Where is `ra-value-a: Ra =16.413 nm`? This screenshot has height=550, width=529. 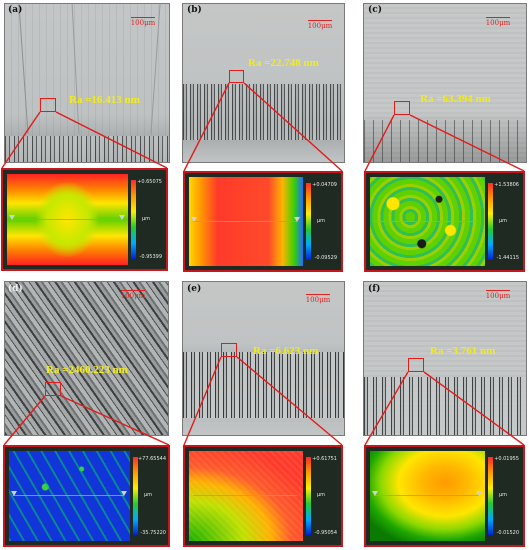 ra-value-a: Ra =16.413 nm is located at coordinates (104, 100).